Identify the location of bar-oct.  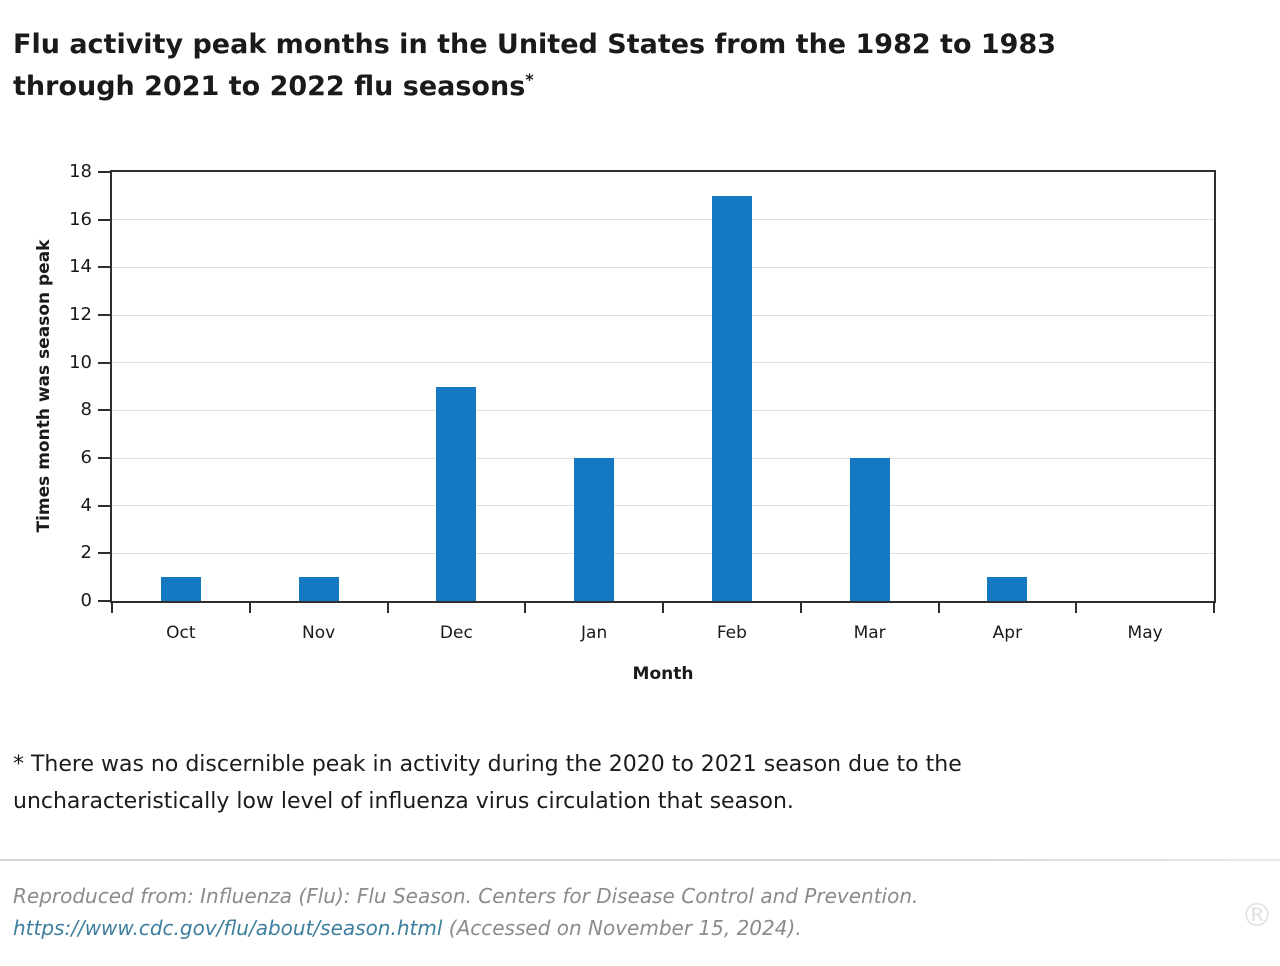
(180, 589).